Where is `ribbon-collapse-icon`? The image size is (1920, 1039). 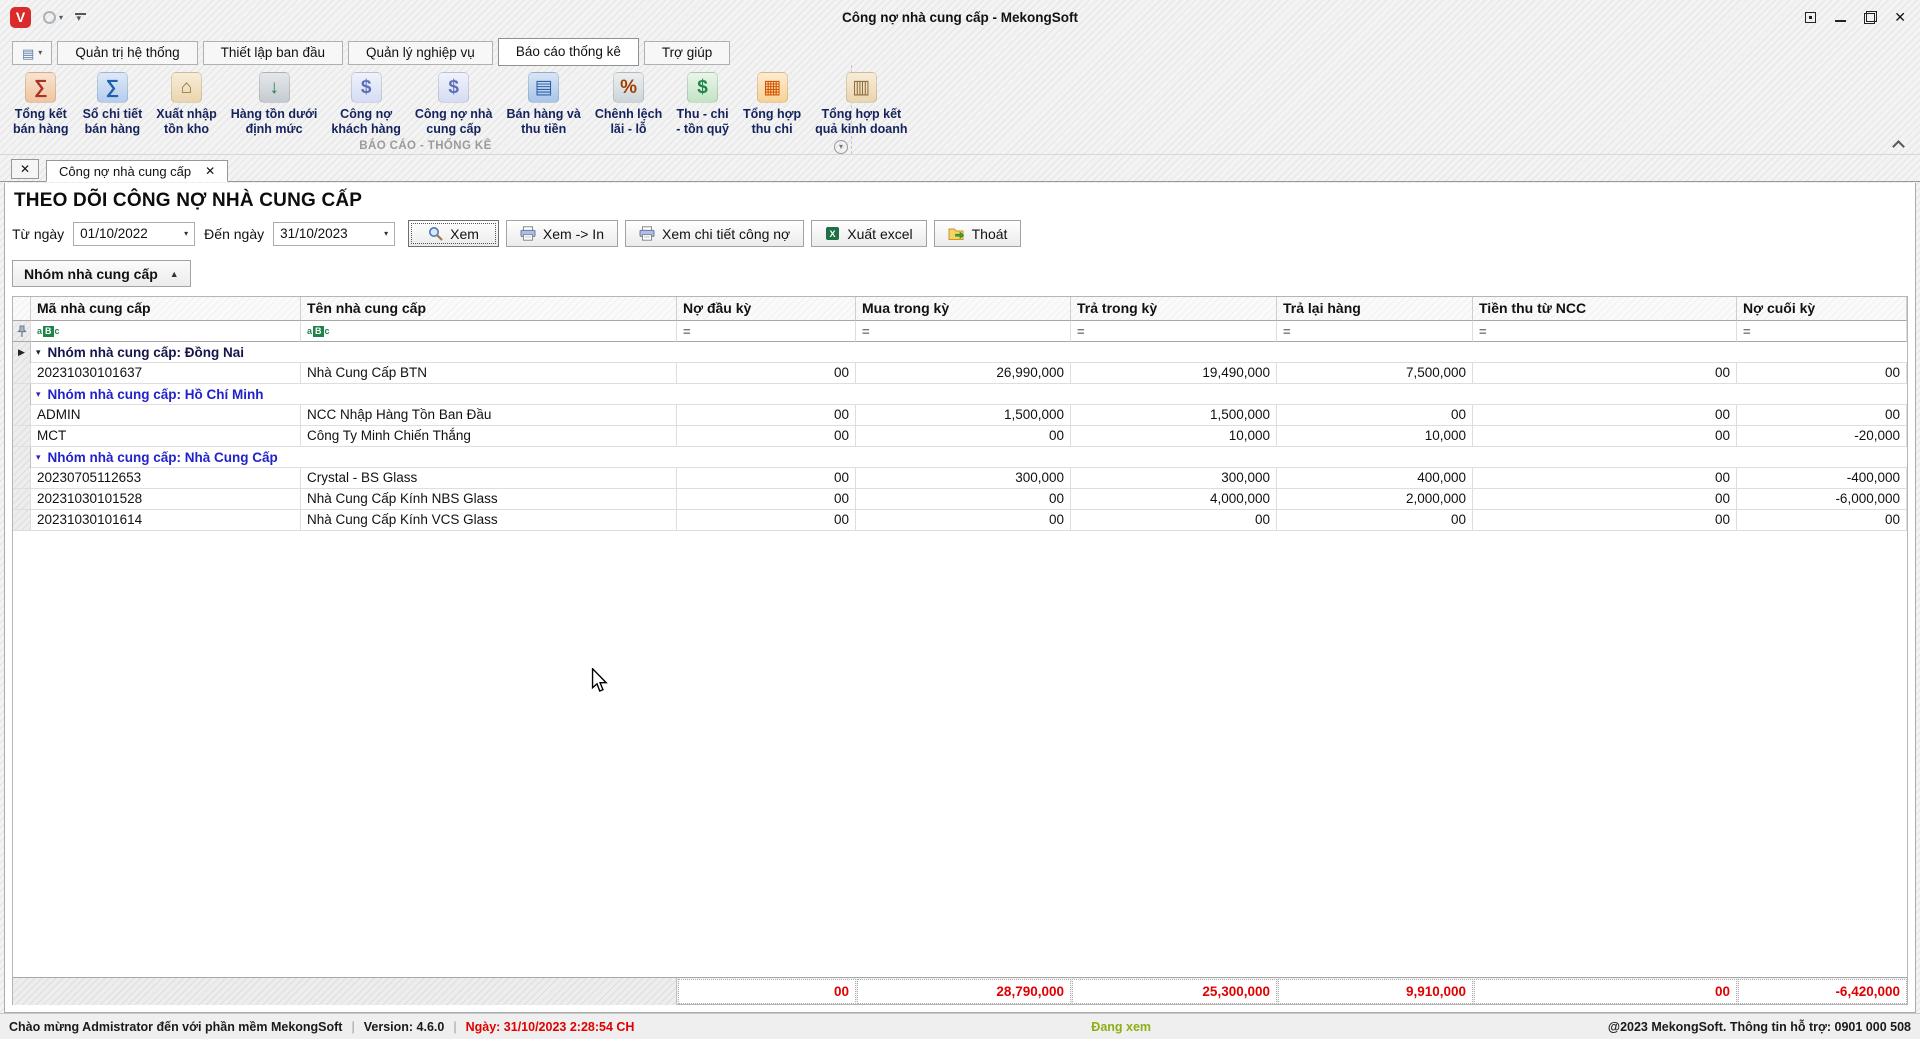
ribbon-collapse-icon is located at coordinates (1898, 143).